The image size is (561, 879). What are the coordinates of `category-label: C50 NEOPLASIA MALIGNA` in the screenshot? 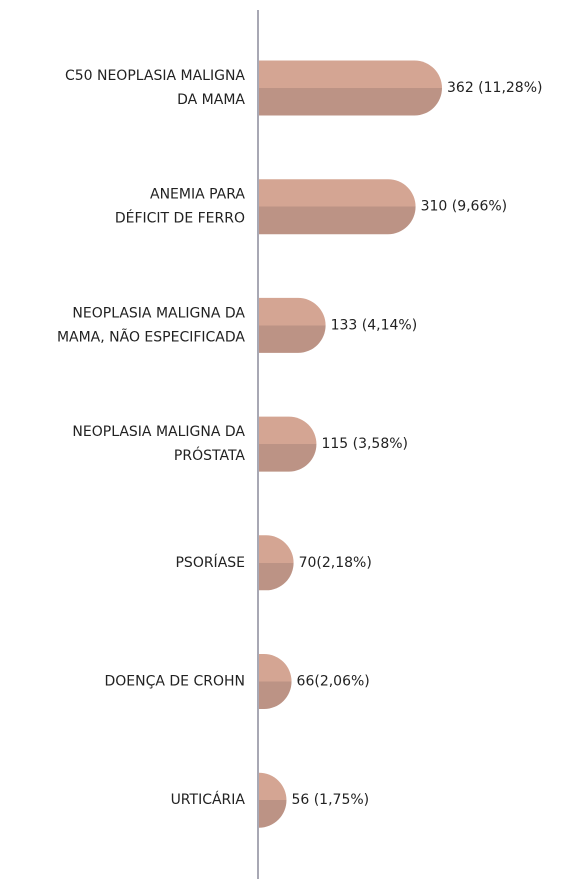 It's located at (155, 76).